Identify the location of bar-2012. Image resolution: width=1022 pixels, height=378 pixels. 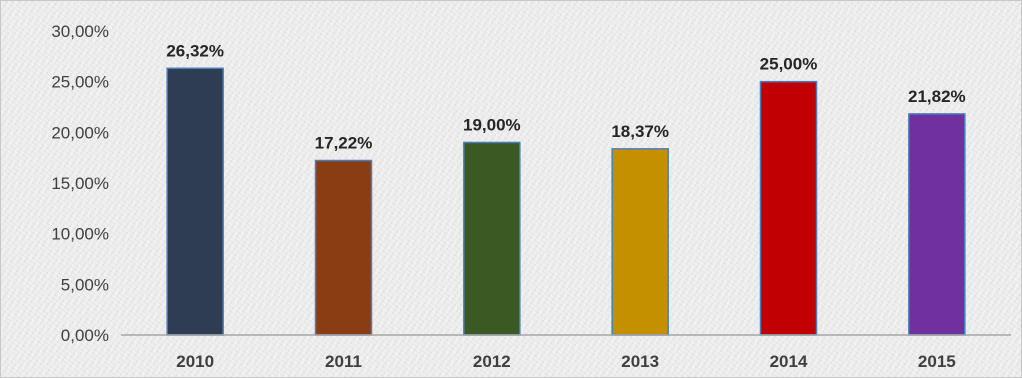
(492, 238).